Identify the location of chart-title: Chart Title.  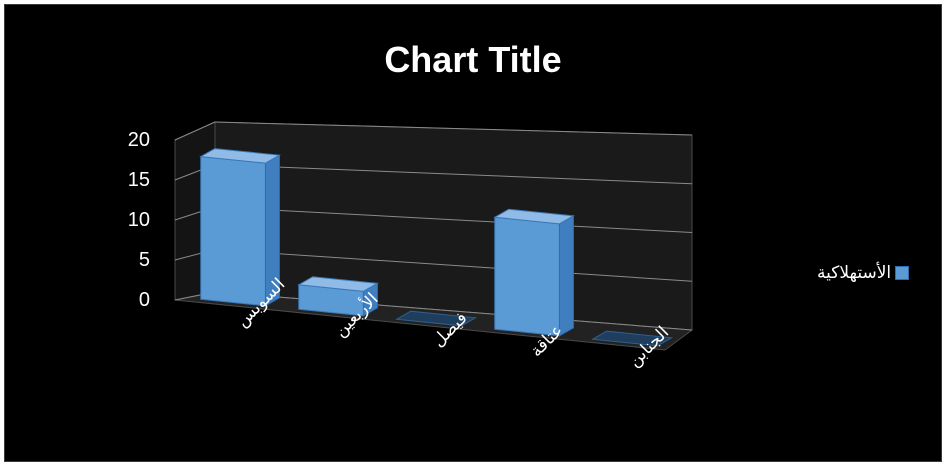
(473, 59).